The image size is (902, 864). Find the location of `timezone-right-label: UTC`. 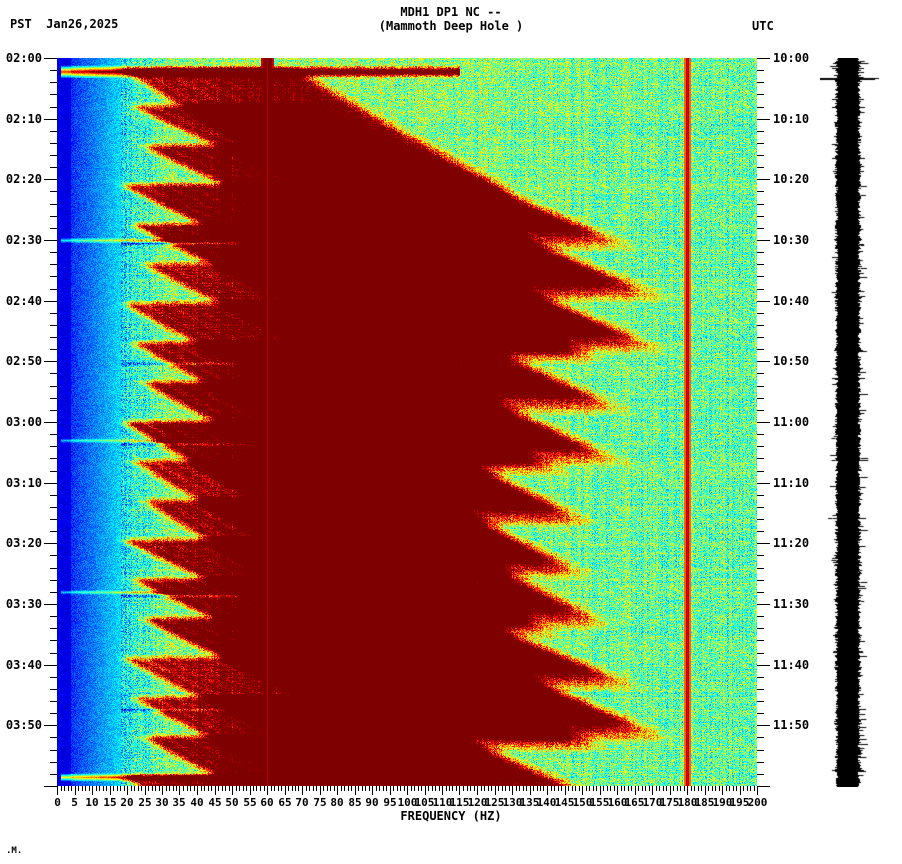

timezone-right-label: UTC is located at coordinates (763, 26).